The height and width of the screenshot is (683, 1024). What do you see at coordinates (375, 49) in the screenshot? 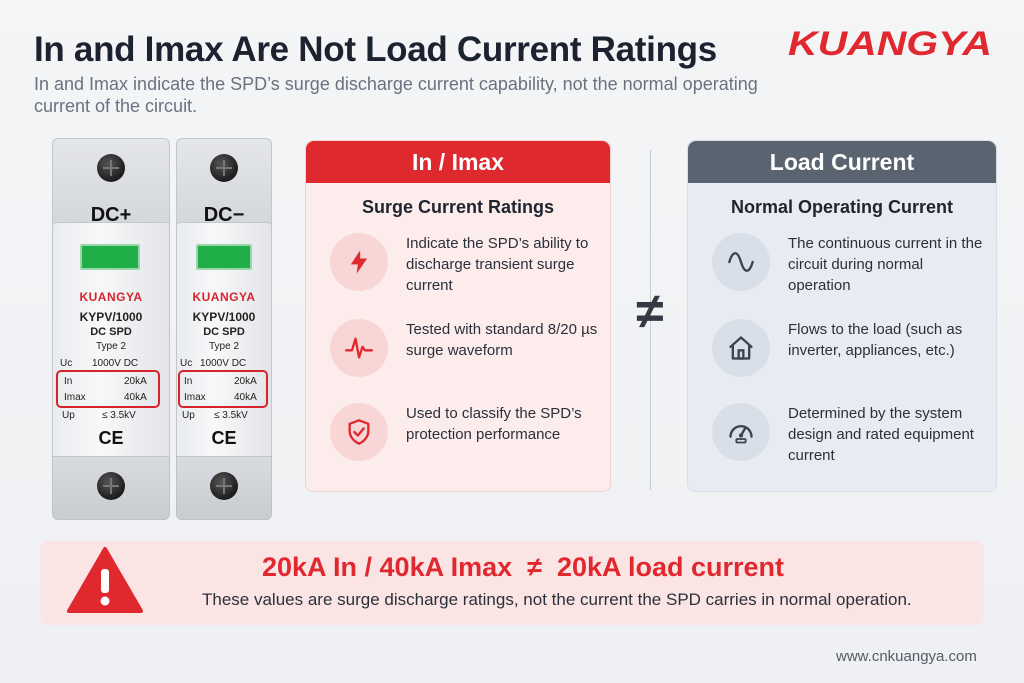
I see `page-title: In and Imax Are Not Load Current Ratings` at bounding box center [375, 49].